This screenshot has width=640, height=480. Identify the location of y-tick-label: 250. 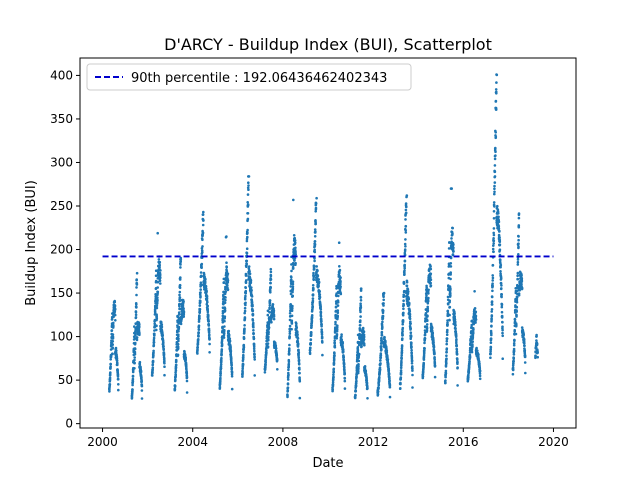
(61, 206).